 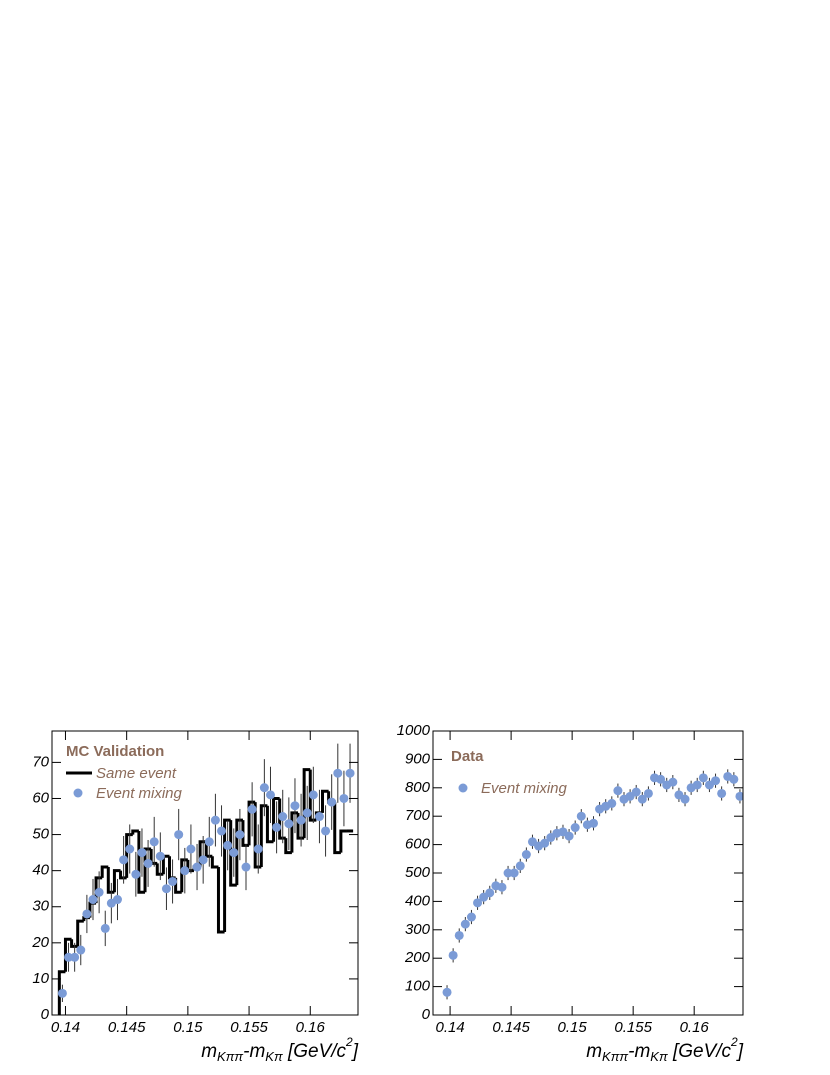 What do you see at coordinates (45, 1014) in the screenshot?
I see `y-tick-label: 0` at bounding box center [45, 1014].